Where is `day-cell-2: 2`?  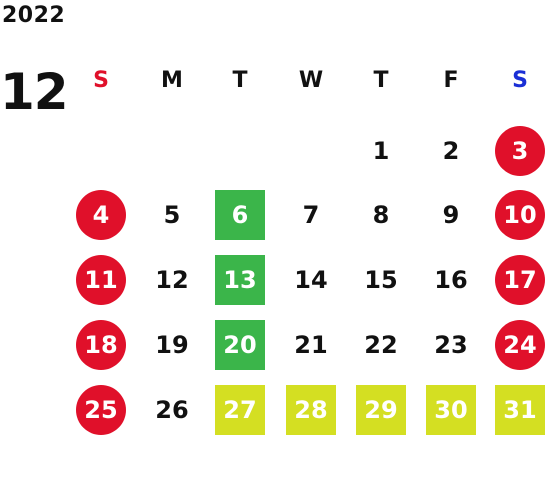
day-cell-2: 2 is located at coordinates (451, 151).